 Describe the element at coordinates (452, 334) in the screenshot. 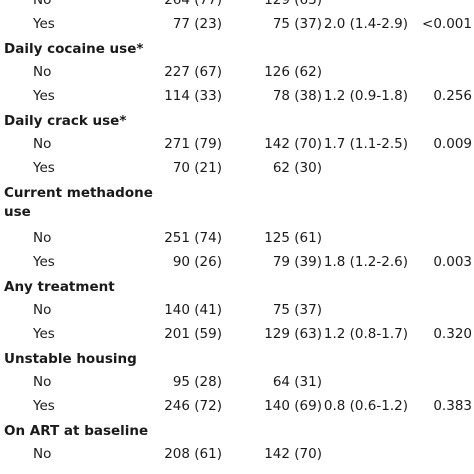

I see `p-value: 0.320` at that location.